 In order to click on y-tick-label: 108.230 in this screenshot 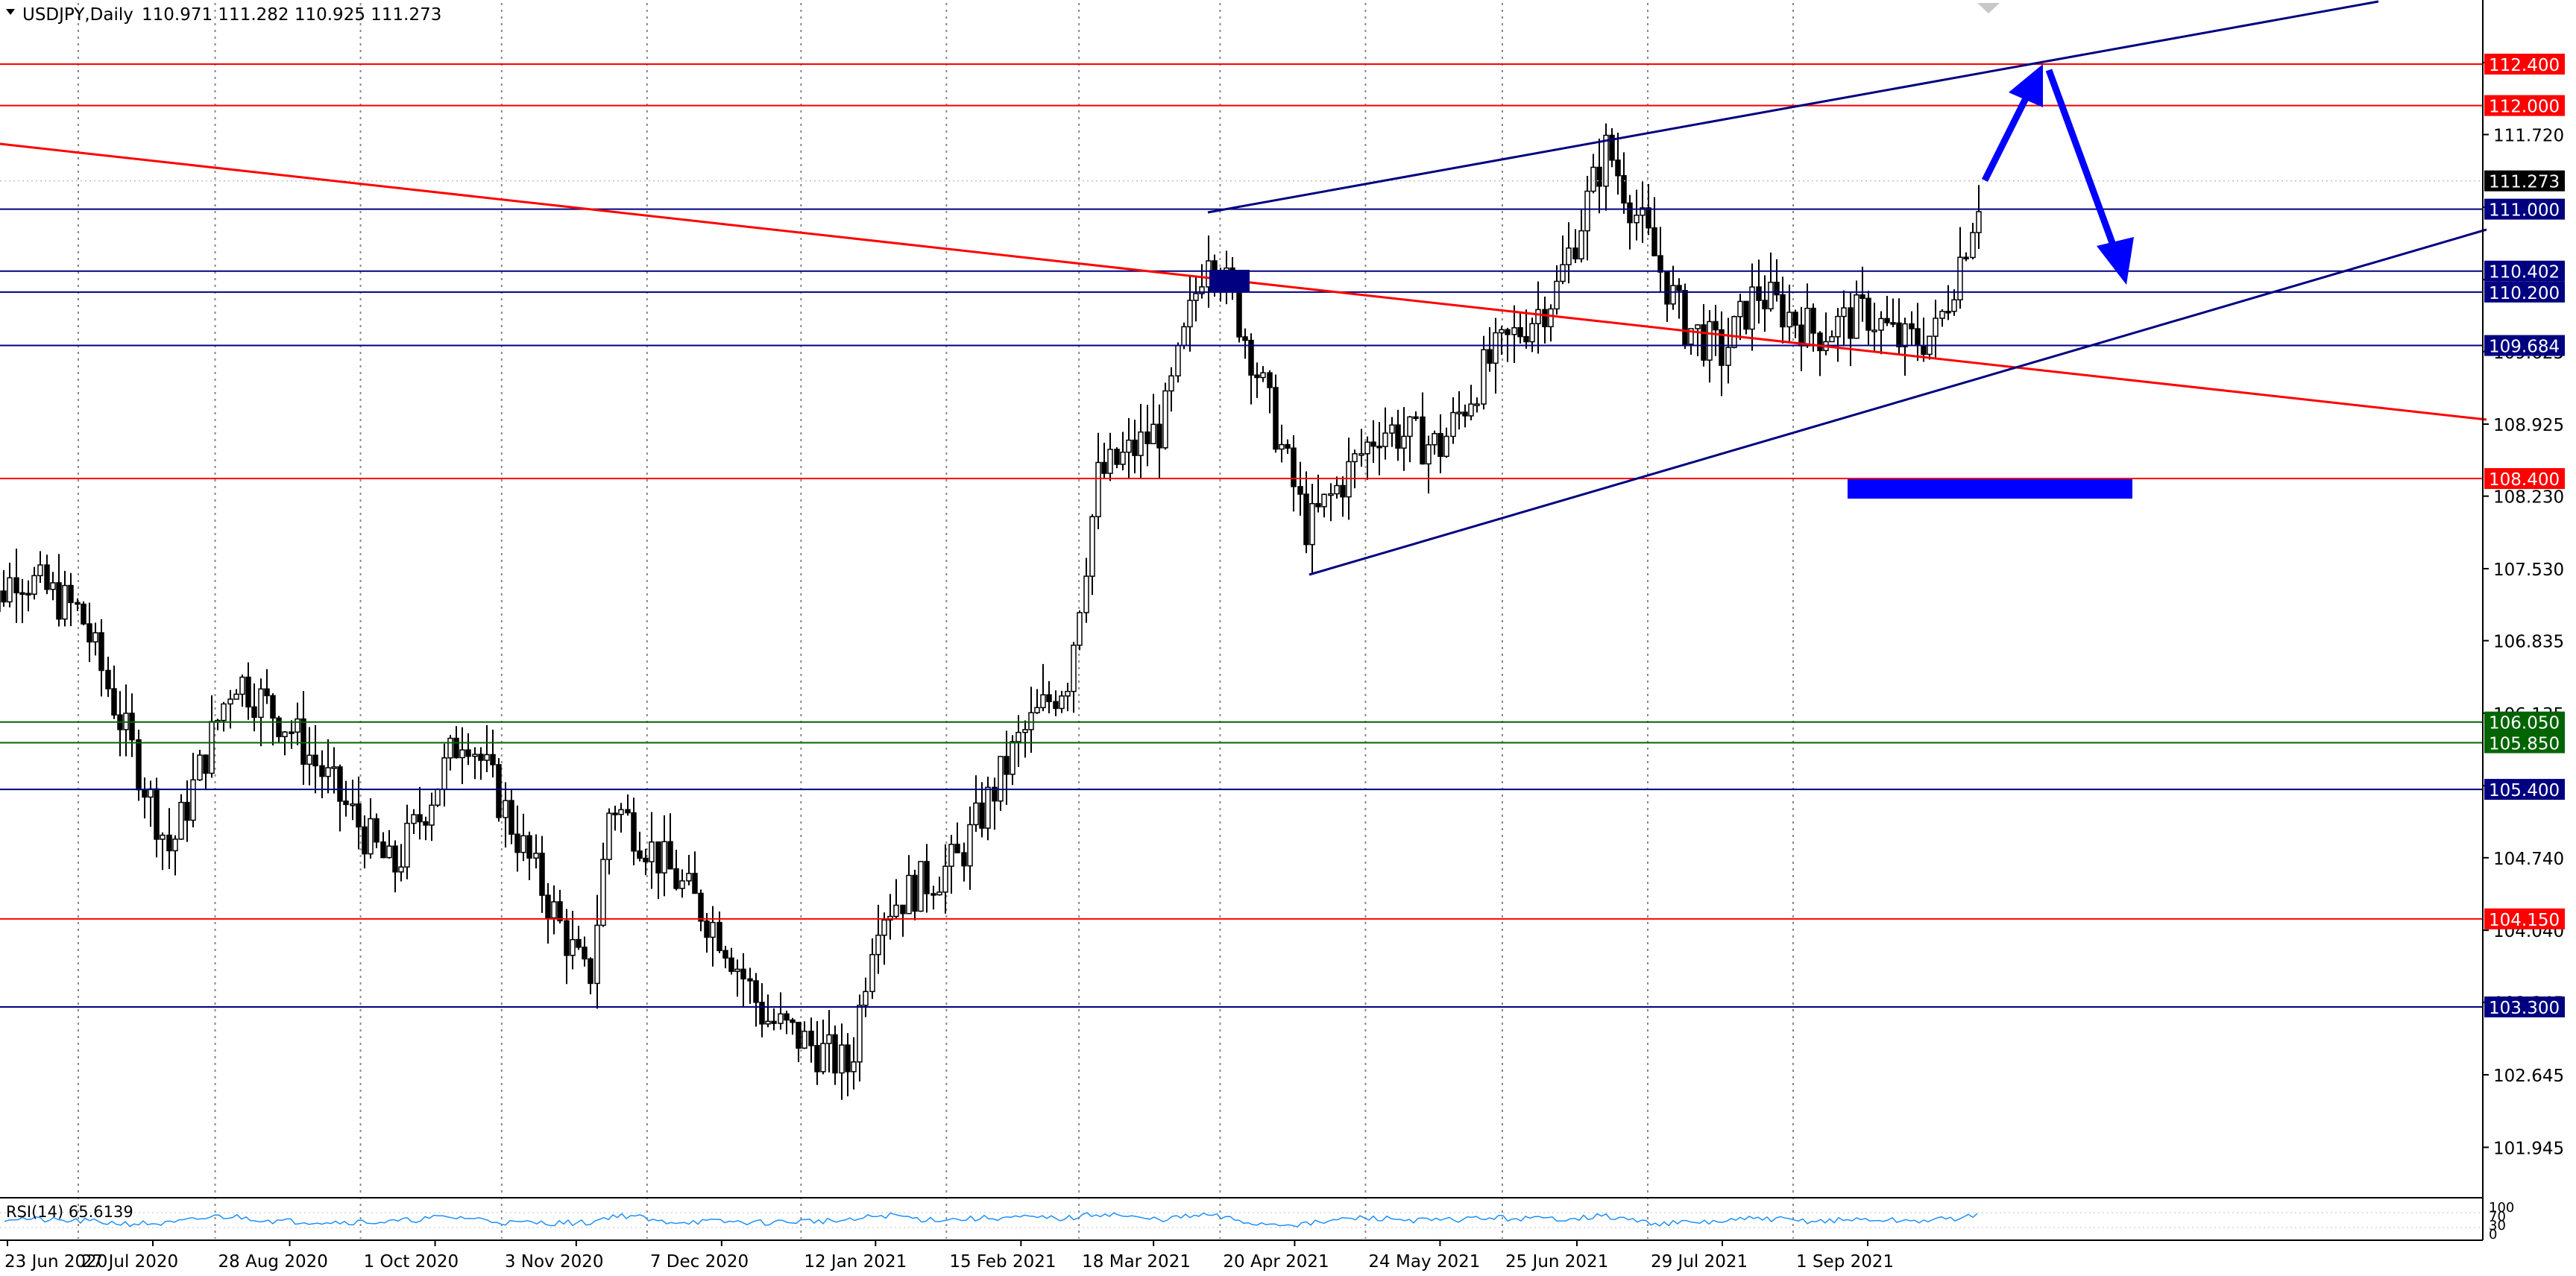, I will do `click(2528, 498)`.